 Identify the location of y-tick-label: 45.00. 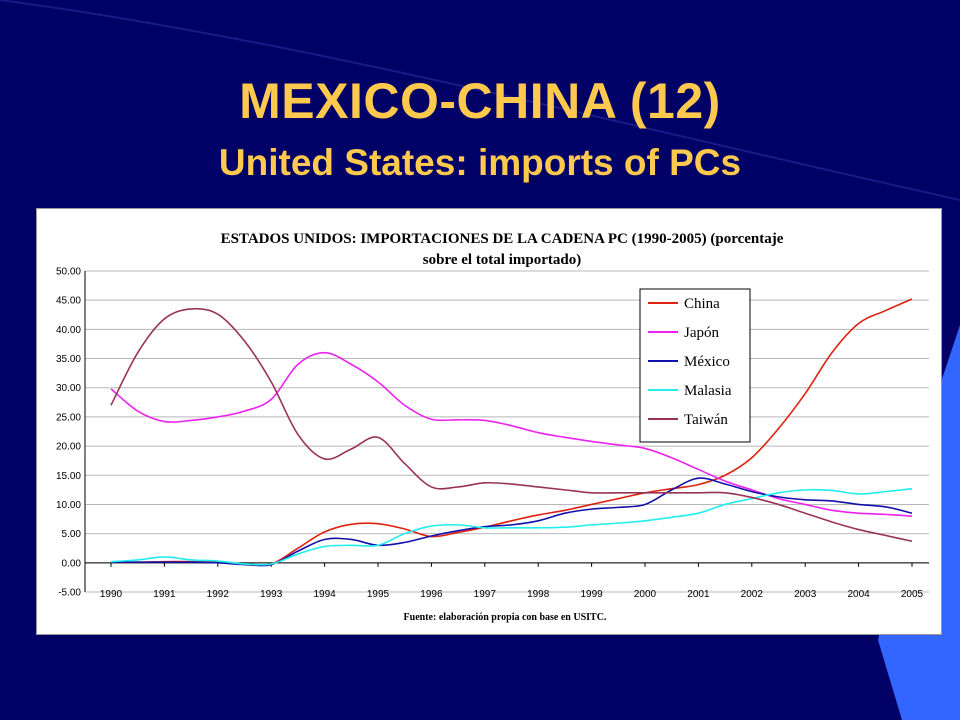
(68, 301).